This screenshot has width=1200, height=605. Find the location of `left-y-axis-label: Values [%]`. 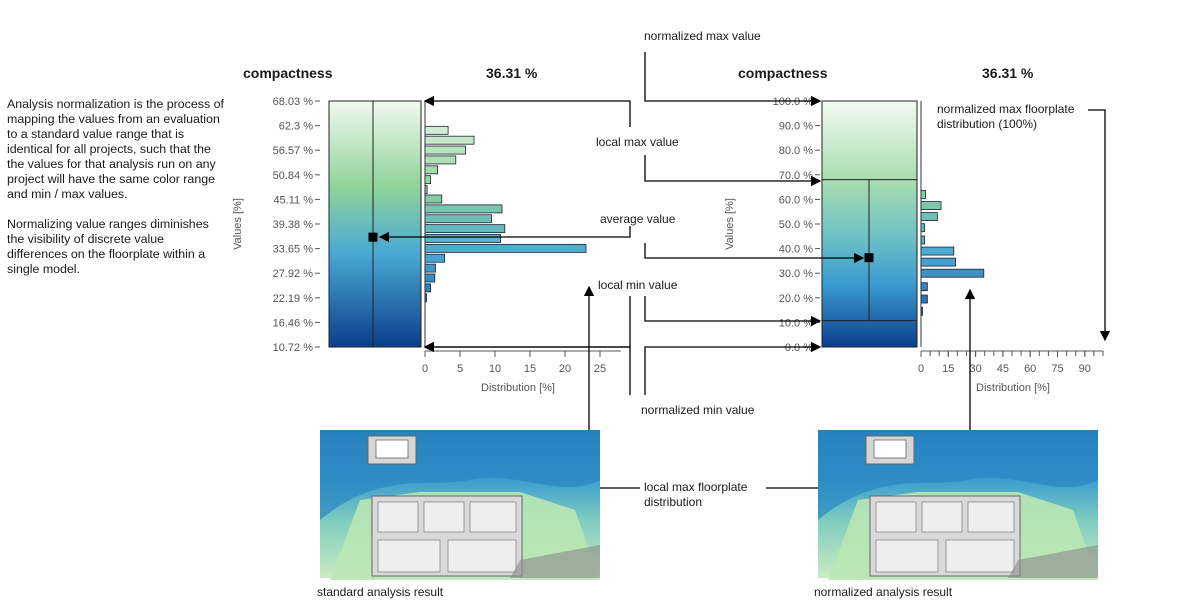

left-y-axis-label: Values [%] is located at coordinates (238, 224).